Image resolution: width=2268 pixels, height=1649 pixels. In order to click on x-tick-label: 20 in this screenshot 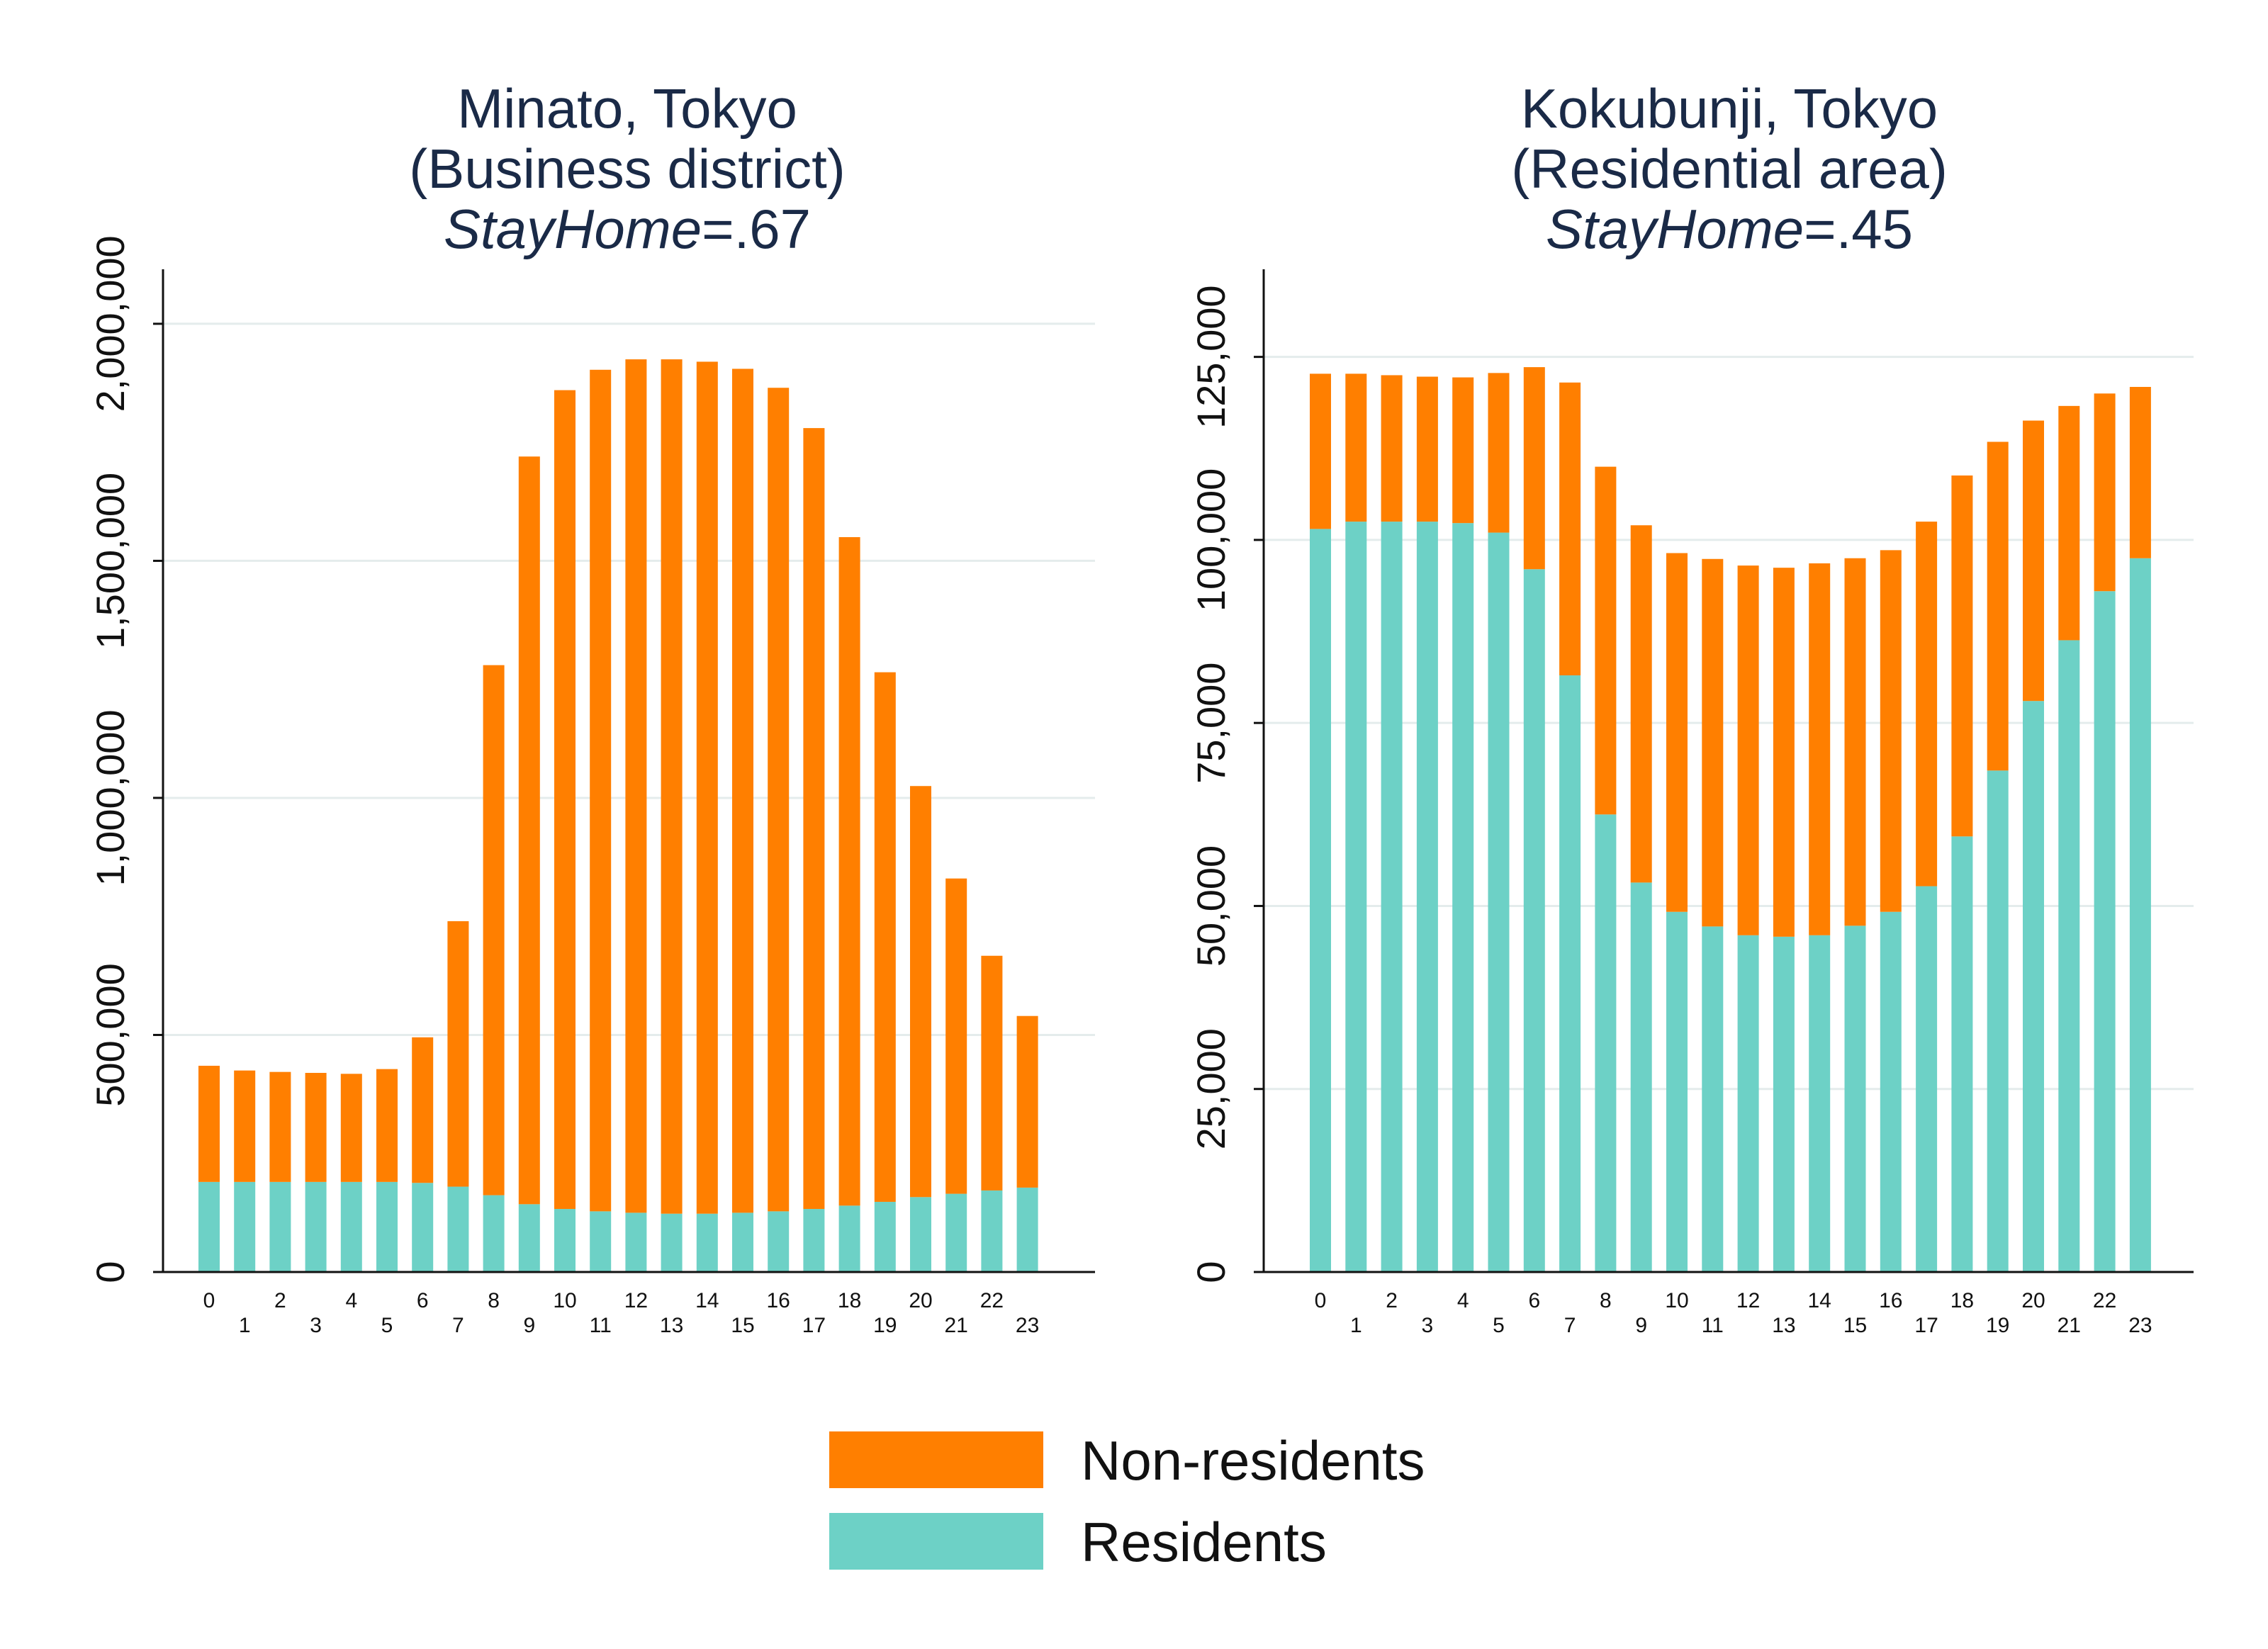, I will do `click(2033, 1300)`.